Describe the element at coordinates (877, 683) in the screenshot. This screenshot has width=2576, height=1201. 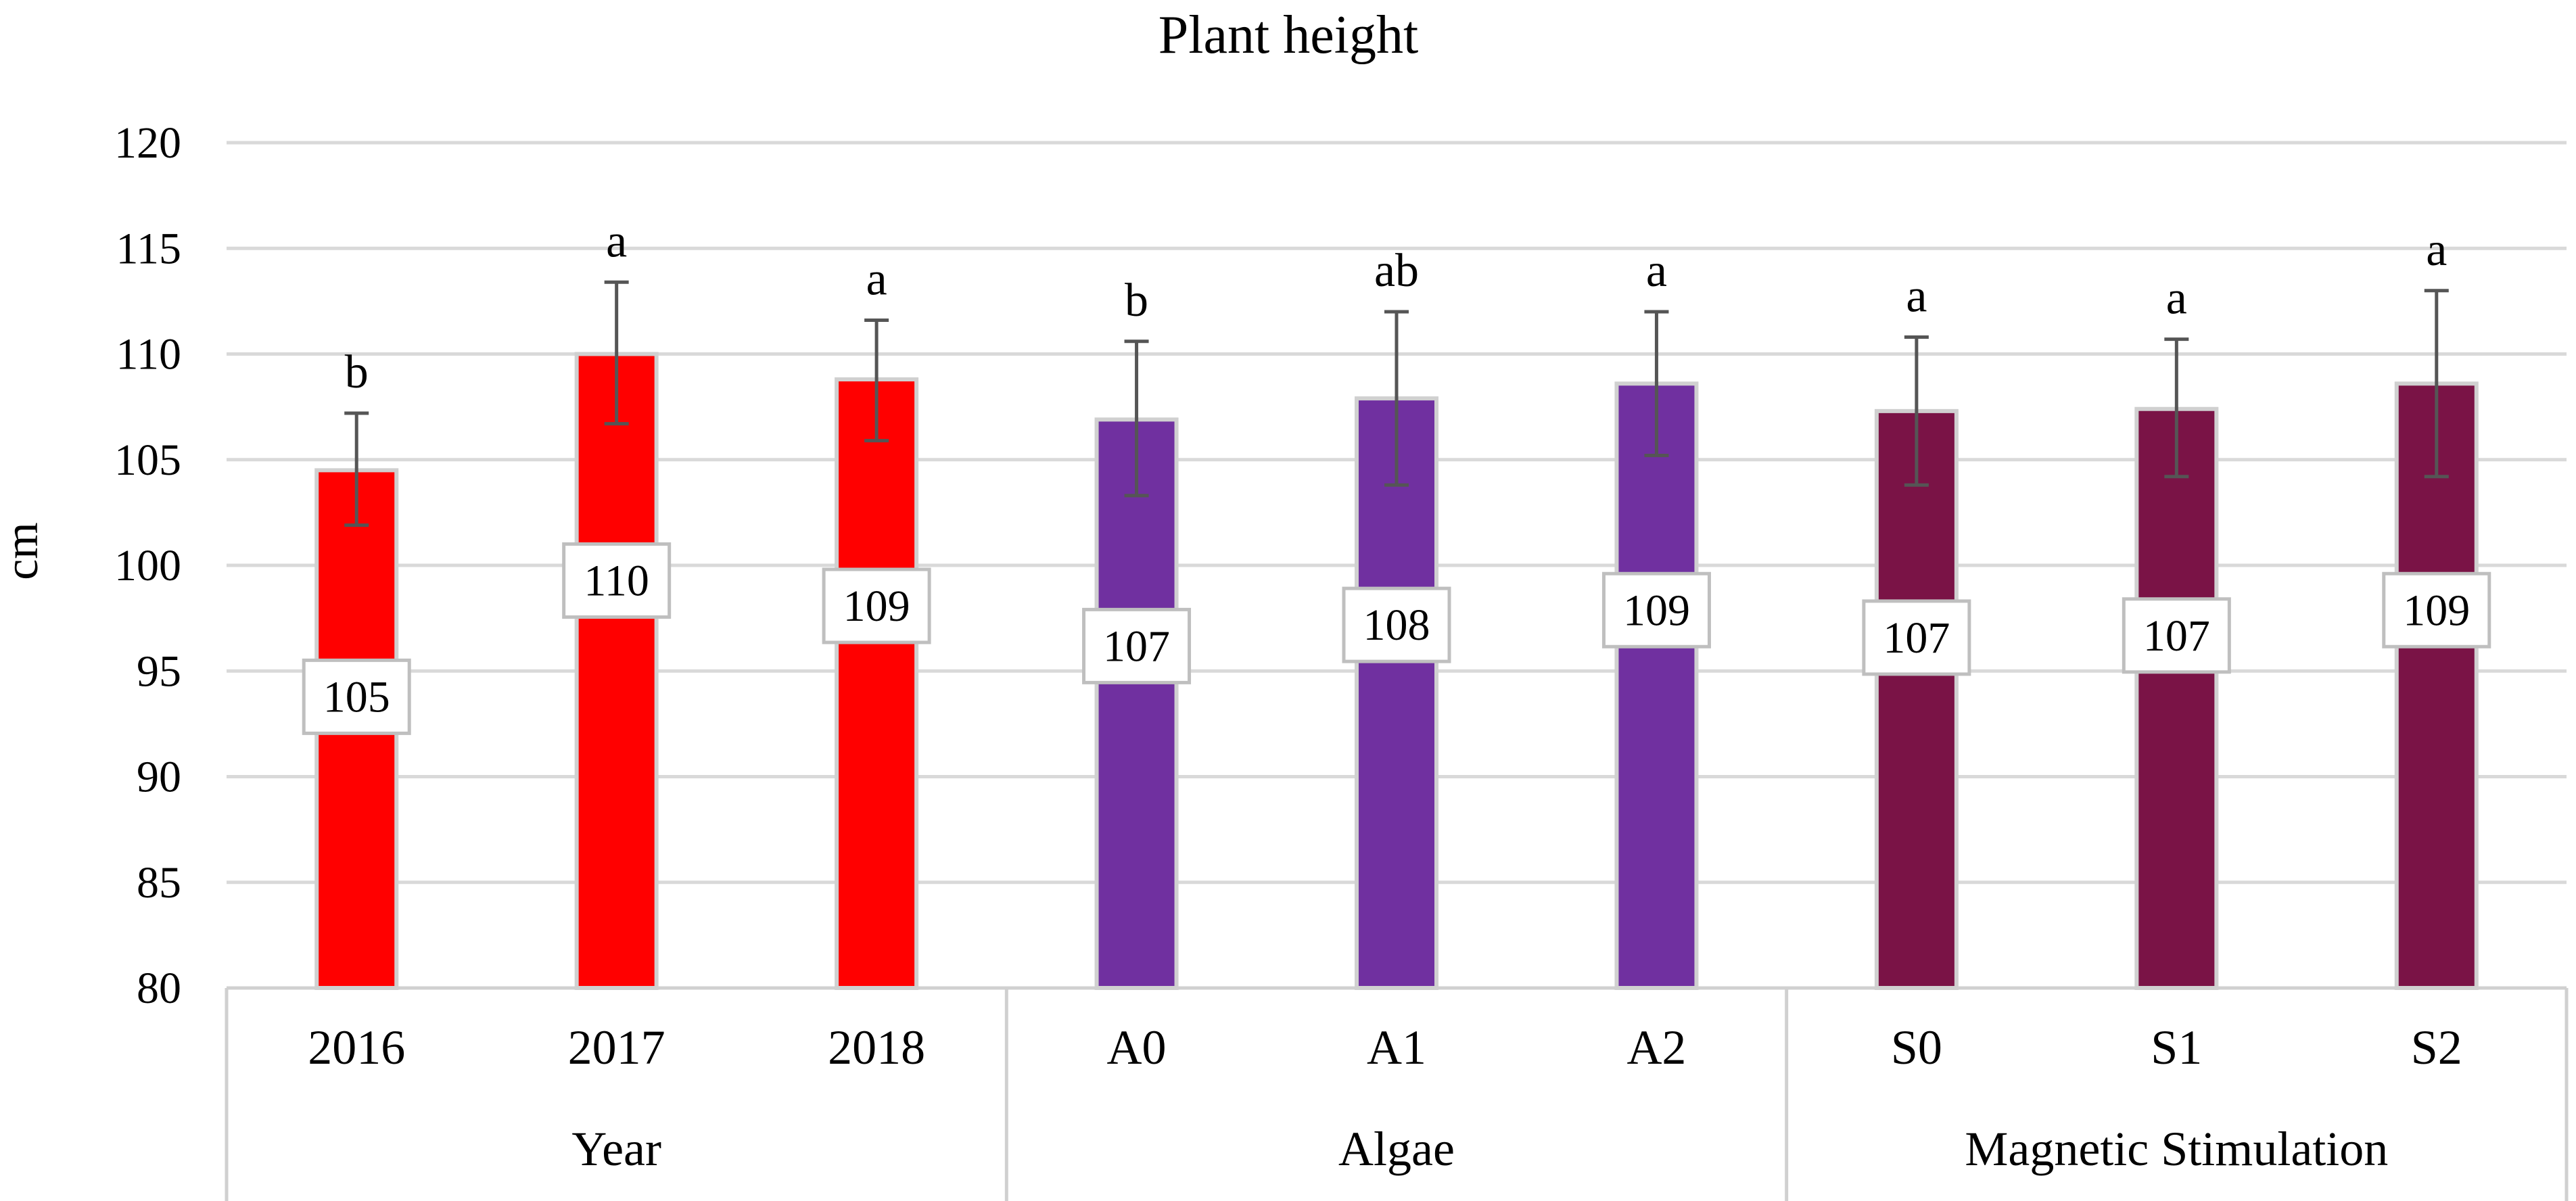
I see `bar-2018` at that location.